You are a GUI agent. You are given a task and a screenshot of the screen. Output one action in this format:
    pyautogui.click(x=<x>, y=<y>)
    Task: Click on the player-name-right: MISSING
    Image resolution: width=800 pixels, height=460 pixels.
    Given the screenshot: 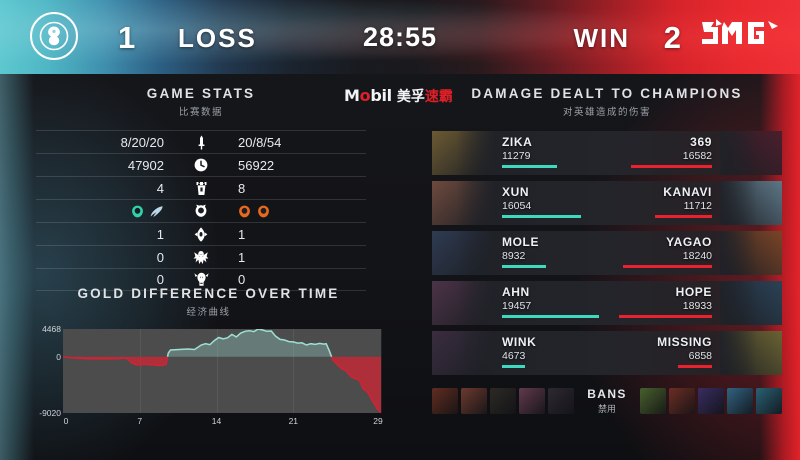 What is the action you would take?
    pyautogui.click(x=684, y=342)
    